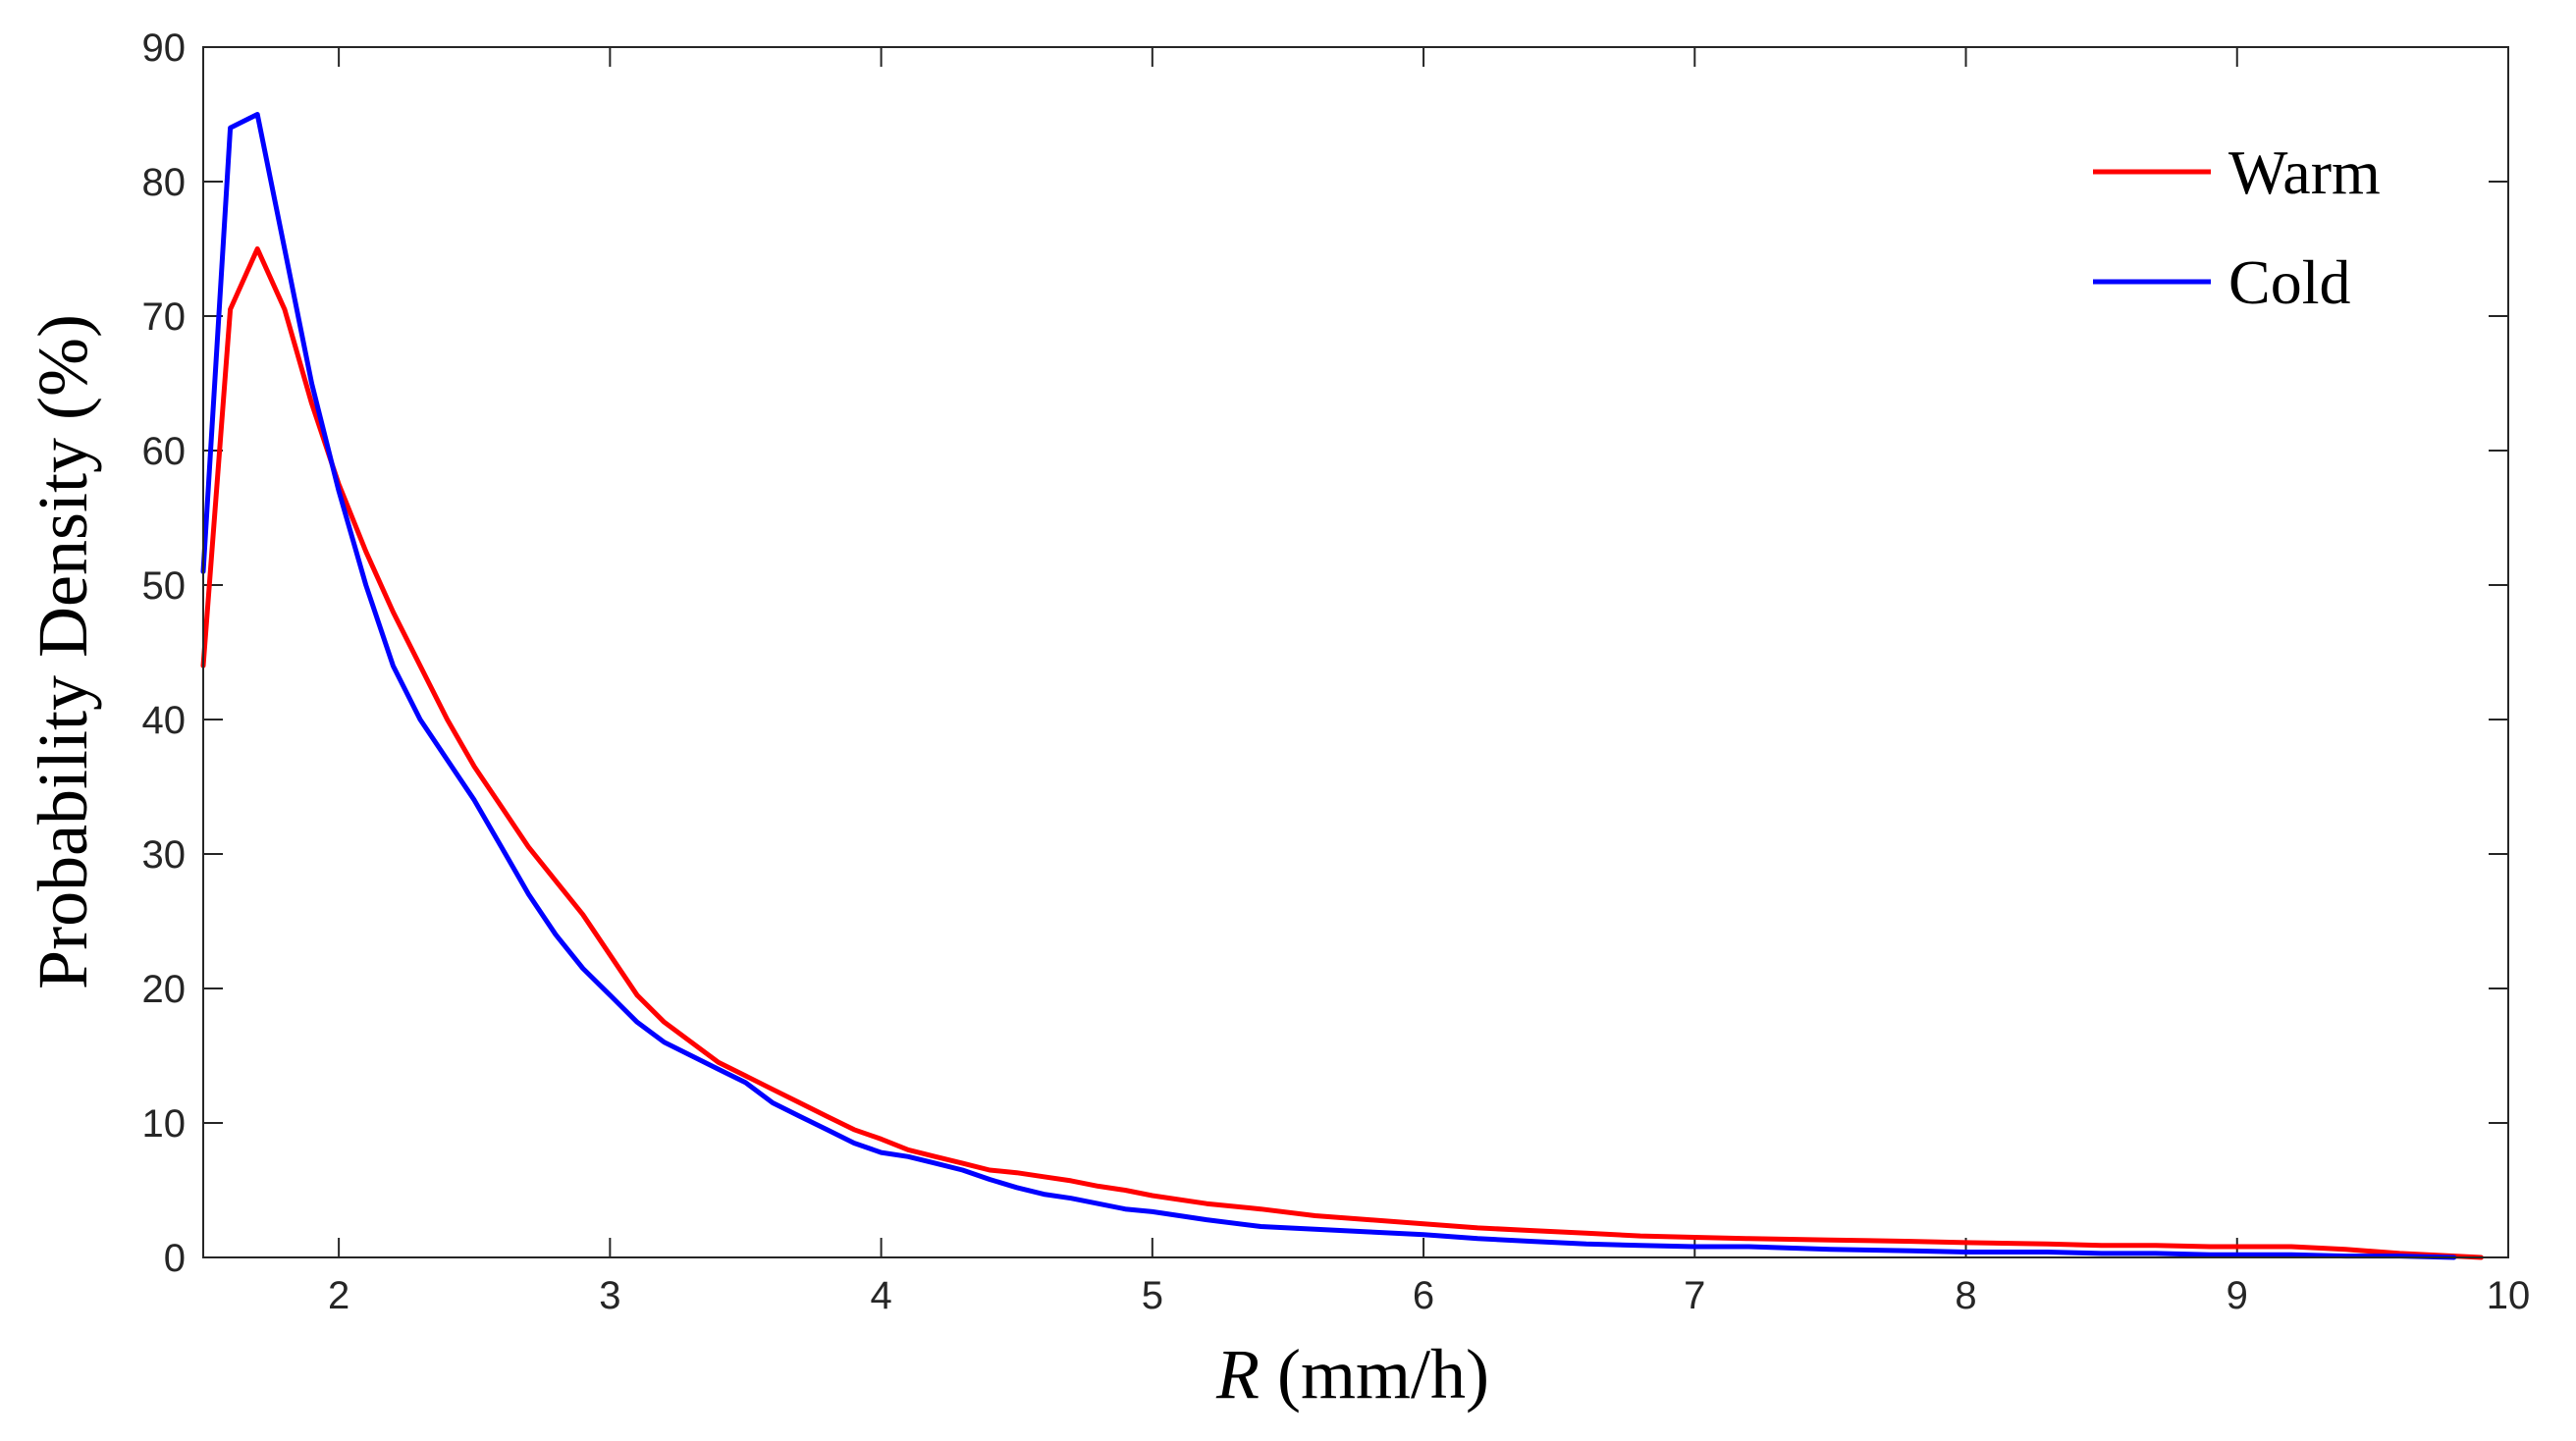  Describe the element at coordinates (1374, 1374) in the screenshot. I see `x-axis-title-unit: (mm/h)` at that location.